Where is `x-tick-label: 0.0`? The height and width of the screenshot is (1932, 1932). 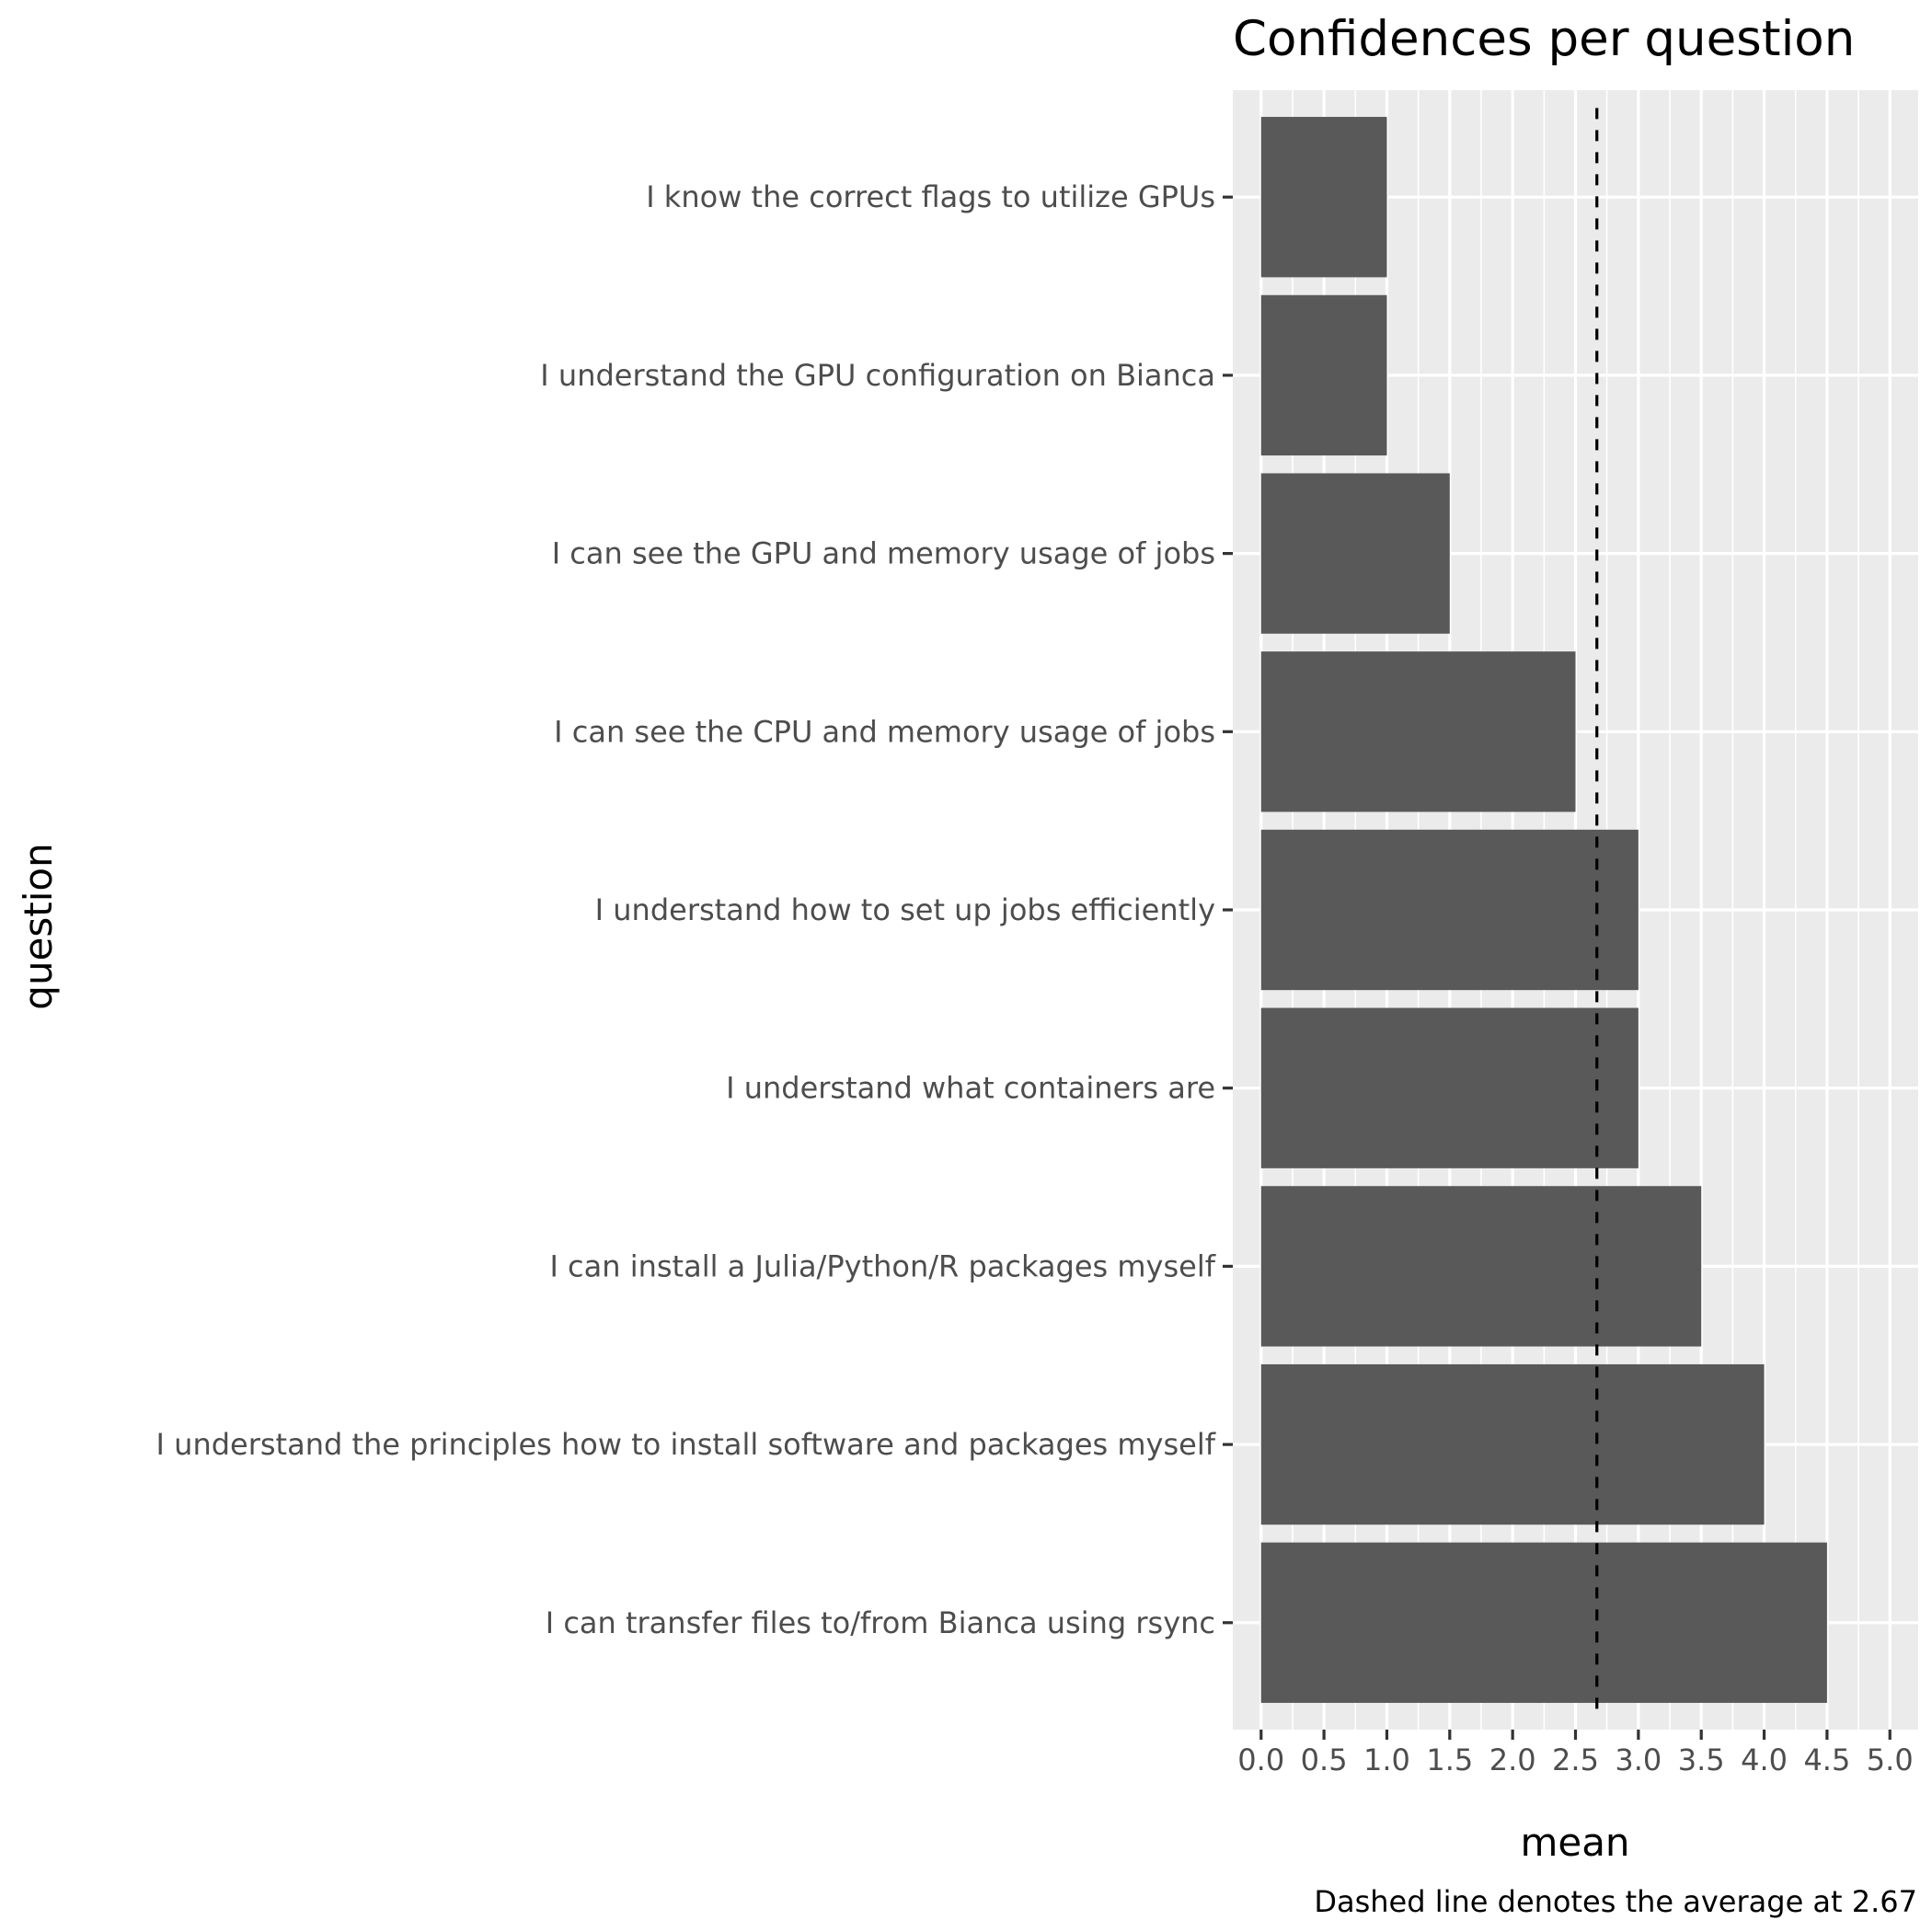
x-tick-label: 0.0 is located at coordinates (1260, 1759).